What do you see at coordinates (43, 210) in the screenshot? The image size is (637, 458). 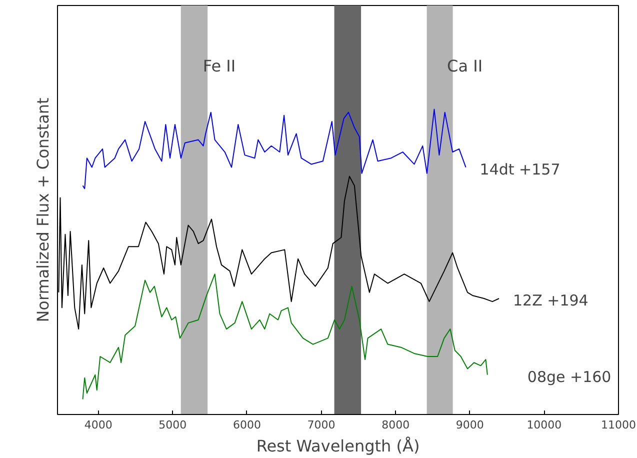 I see `y-axis-title: Normalized Flux + Constant` at bounding box center [43, 210].